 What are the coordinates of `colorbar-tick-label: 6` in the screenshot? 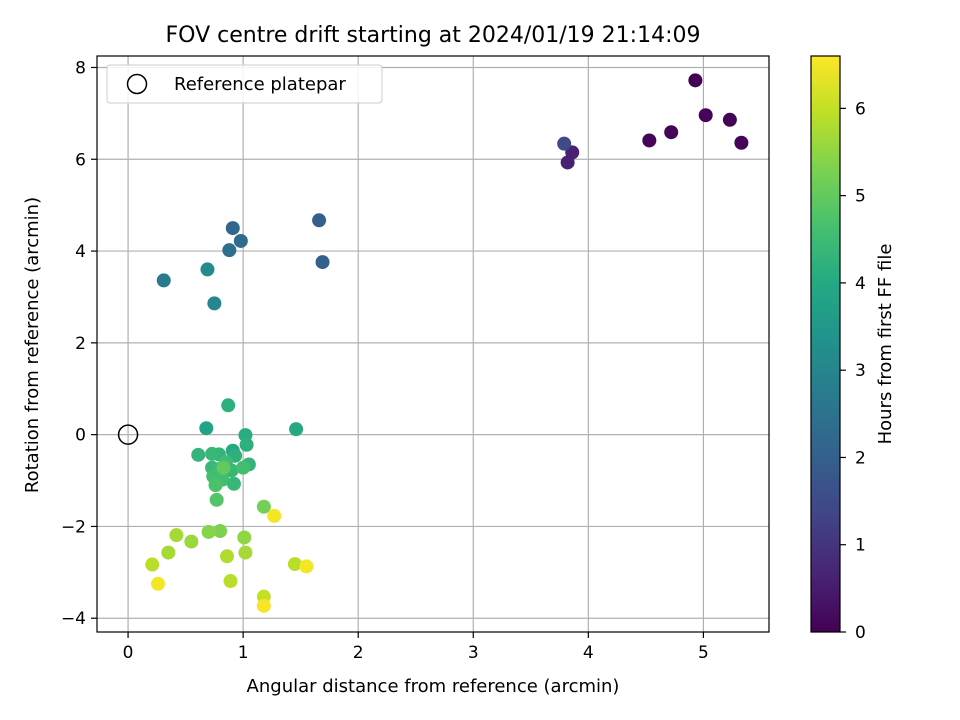 It's located at (860, 109).